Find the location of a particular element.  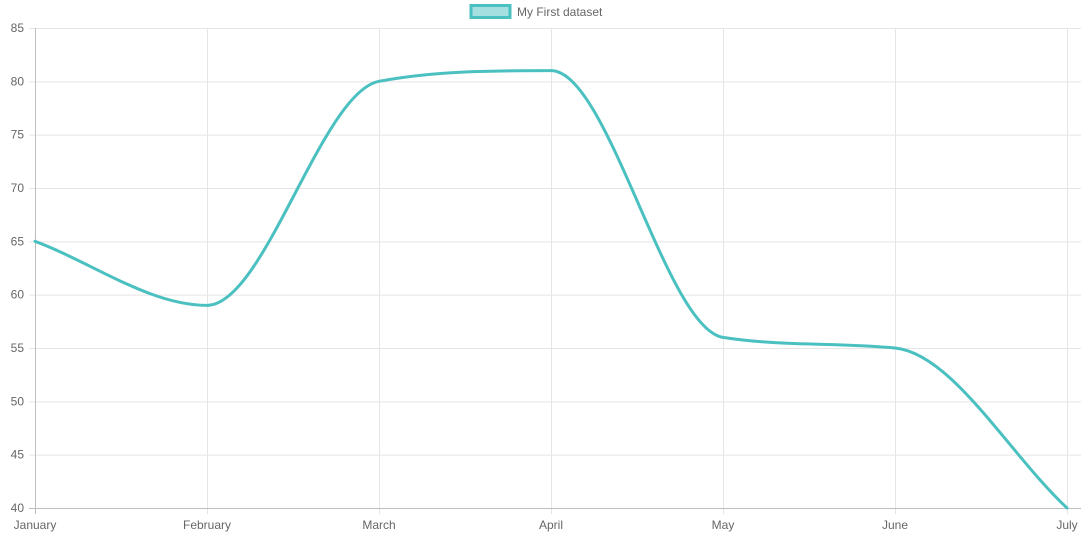

y-tick-label: 65 is located at coordinates (18, 241).